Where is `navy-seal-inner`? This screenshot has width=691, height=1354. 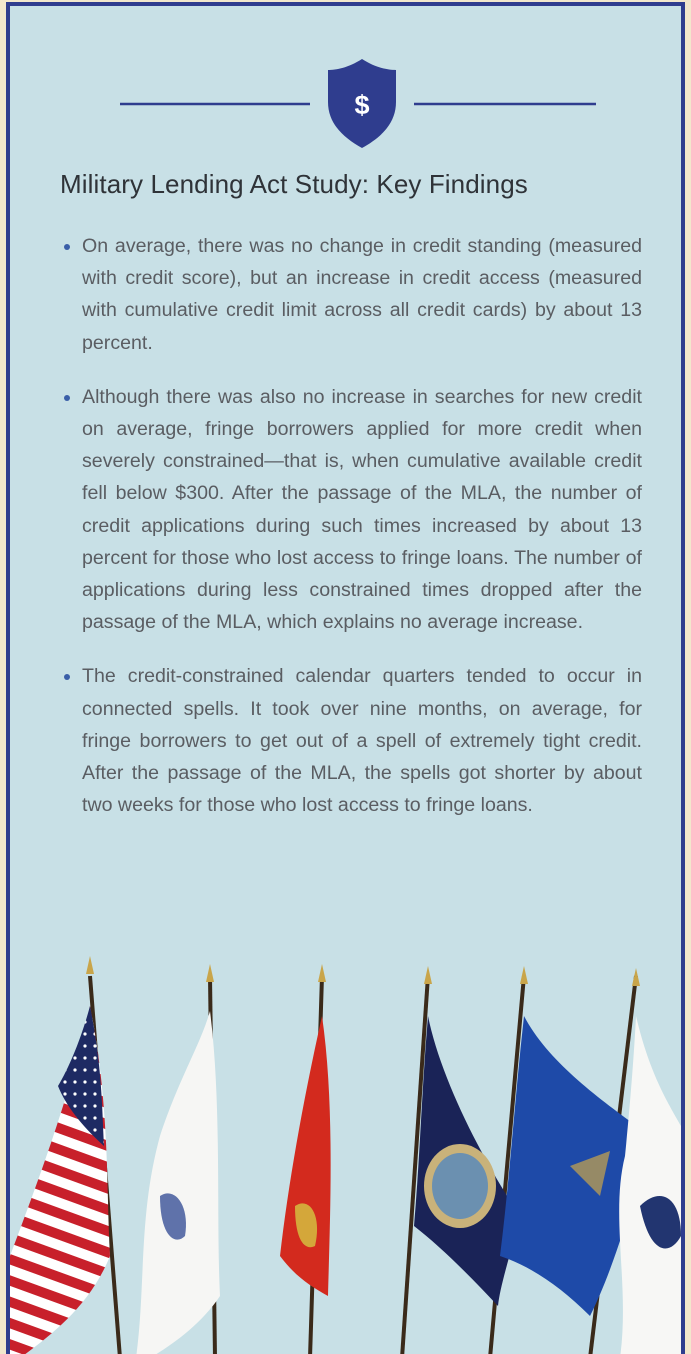
navy-seal-inner is located at coordinates (460, 1186).